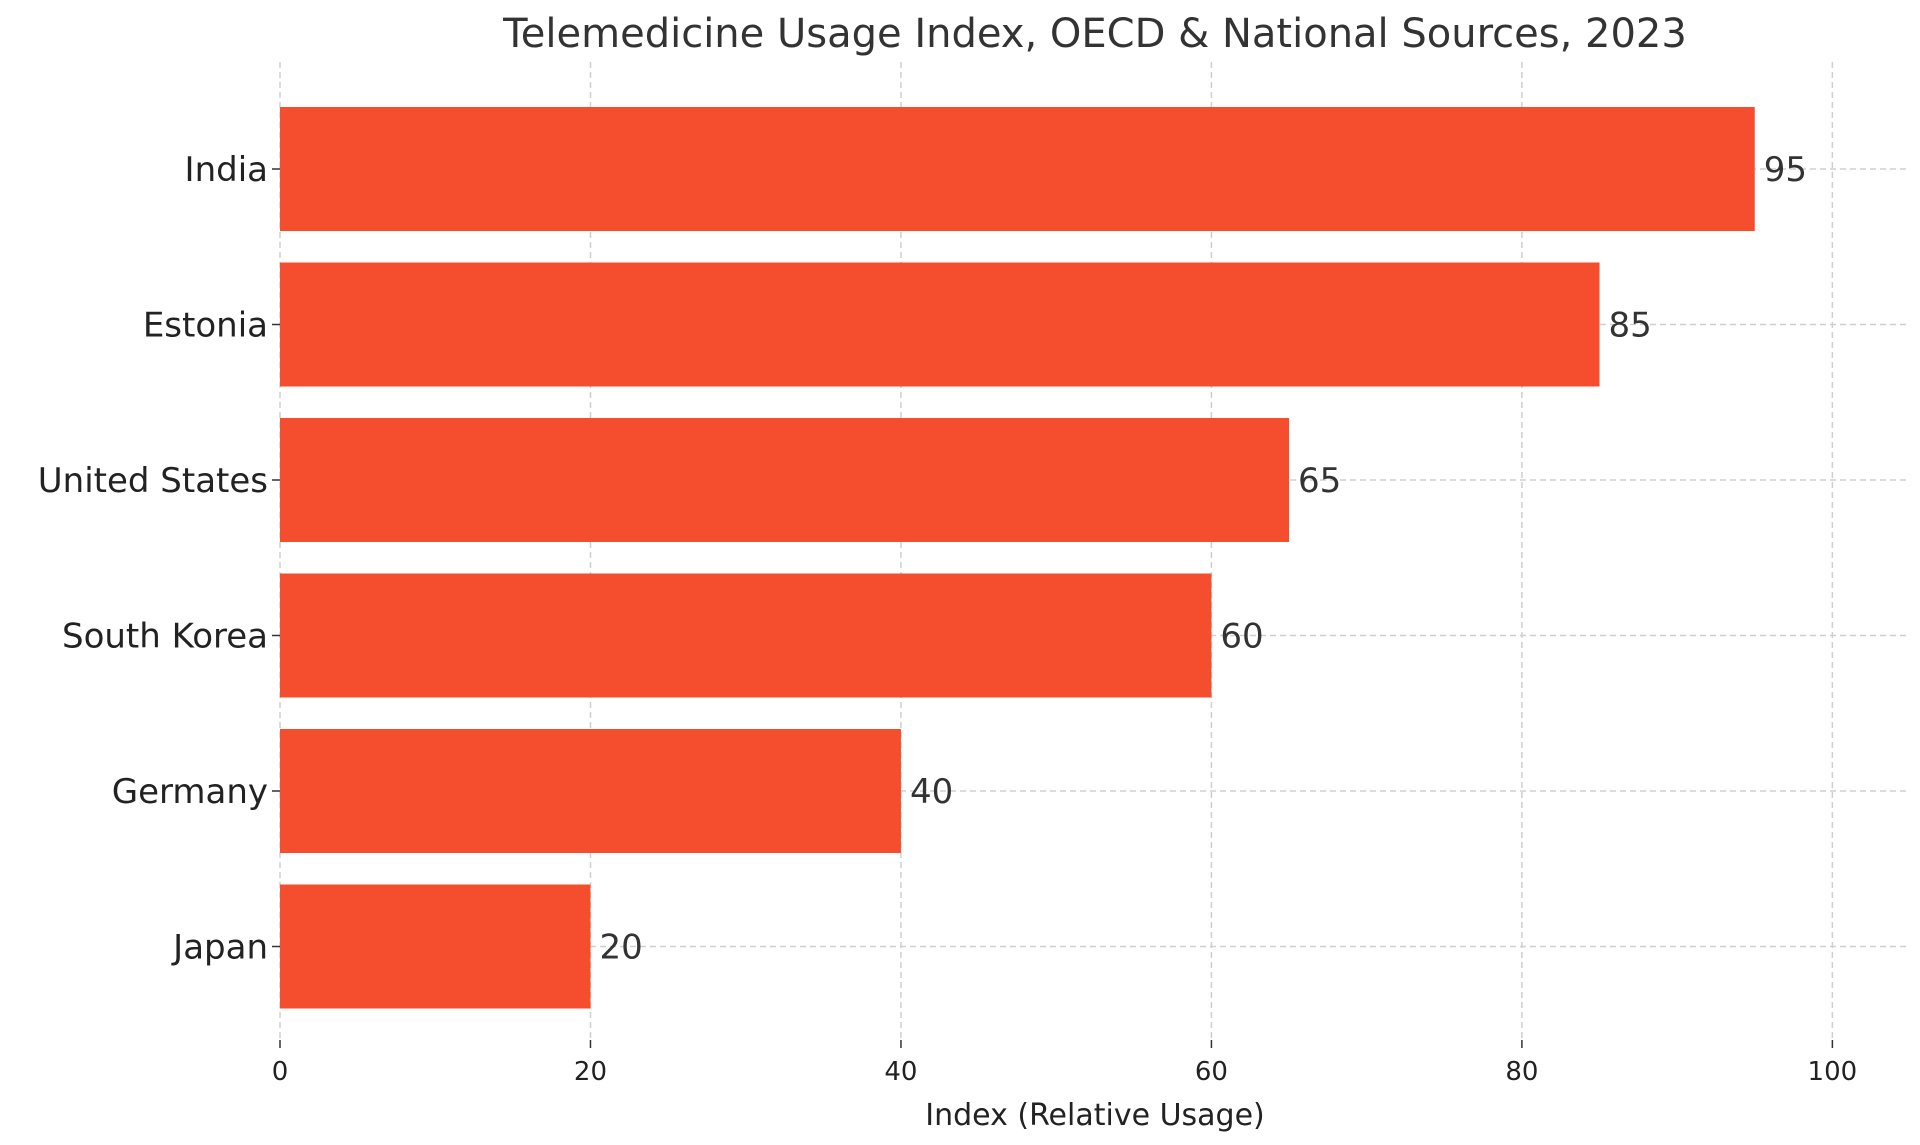  Describe the element at coordinates (1095, 1115) in the screenshot. I see `x-axis-label: Index (Relative Usage)` at that location.